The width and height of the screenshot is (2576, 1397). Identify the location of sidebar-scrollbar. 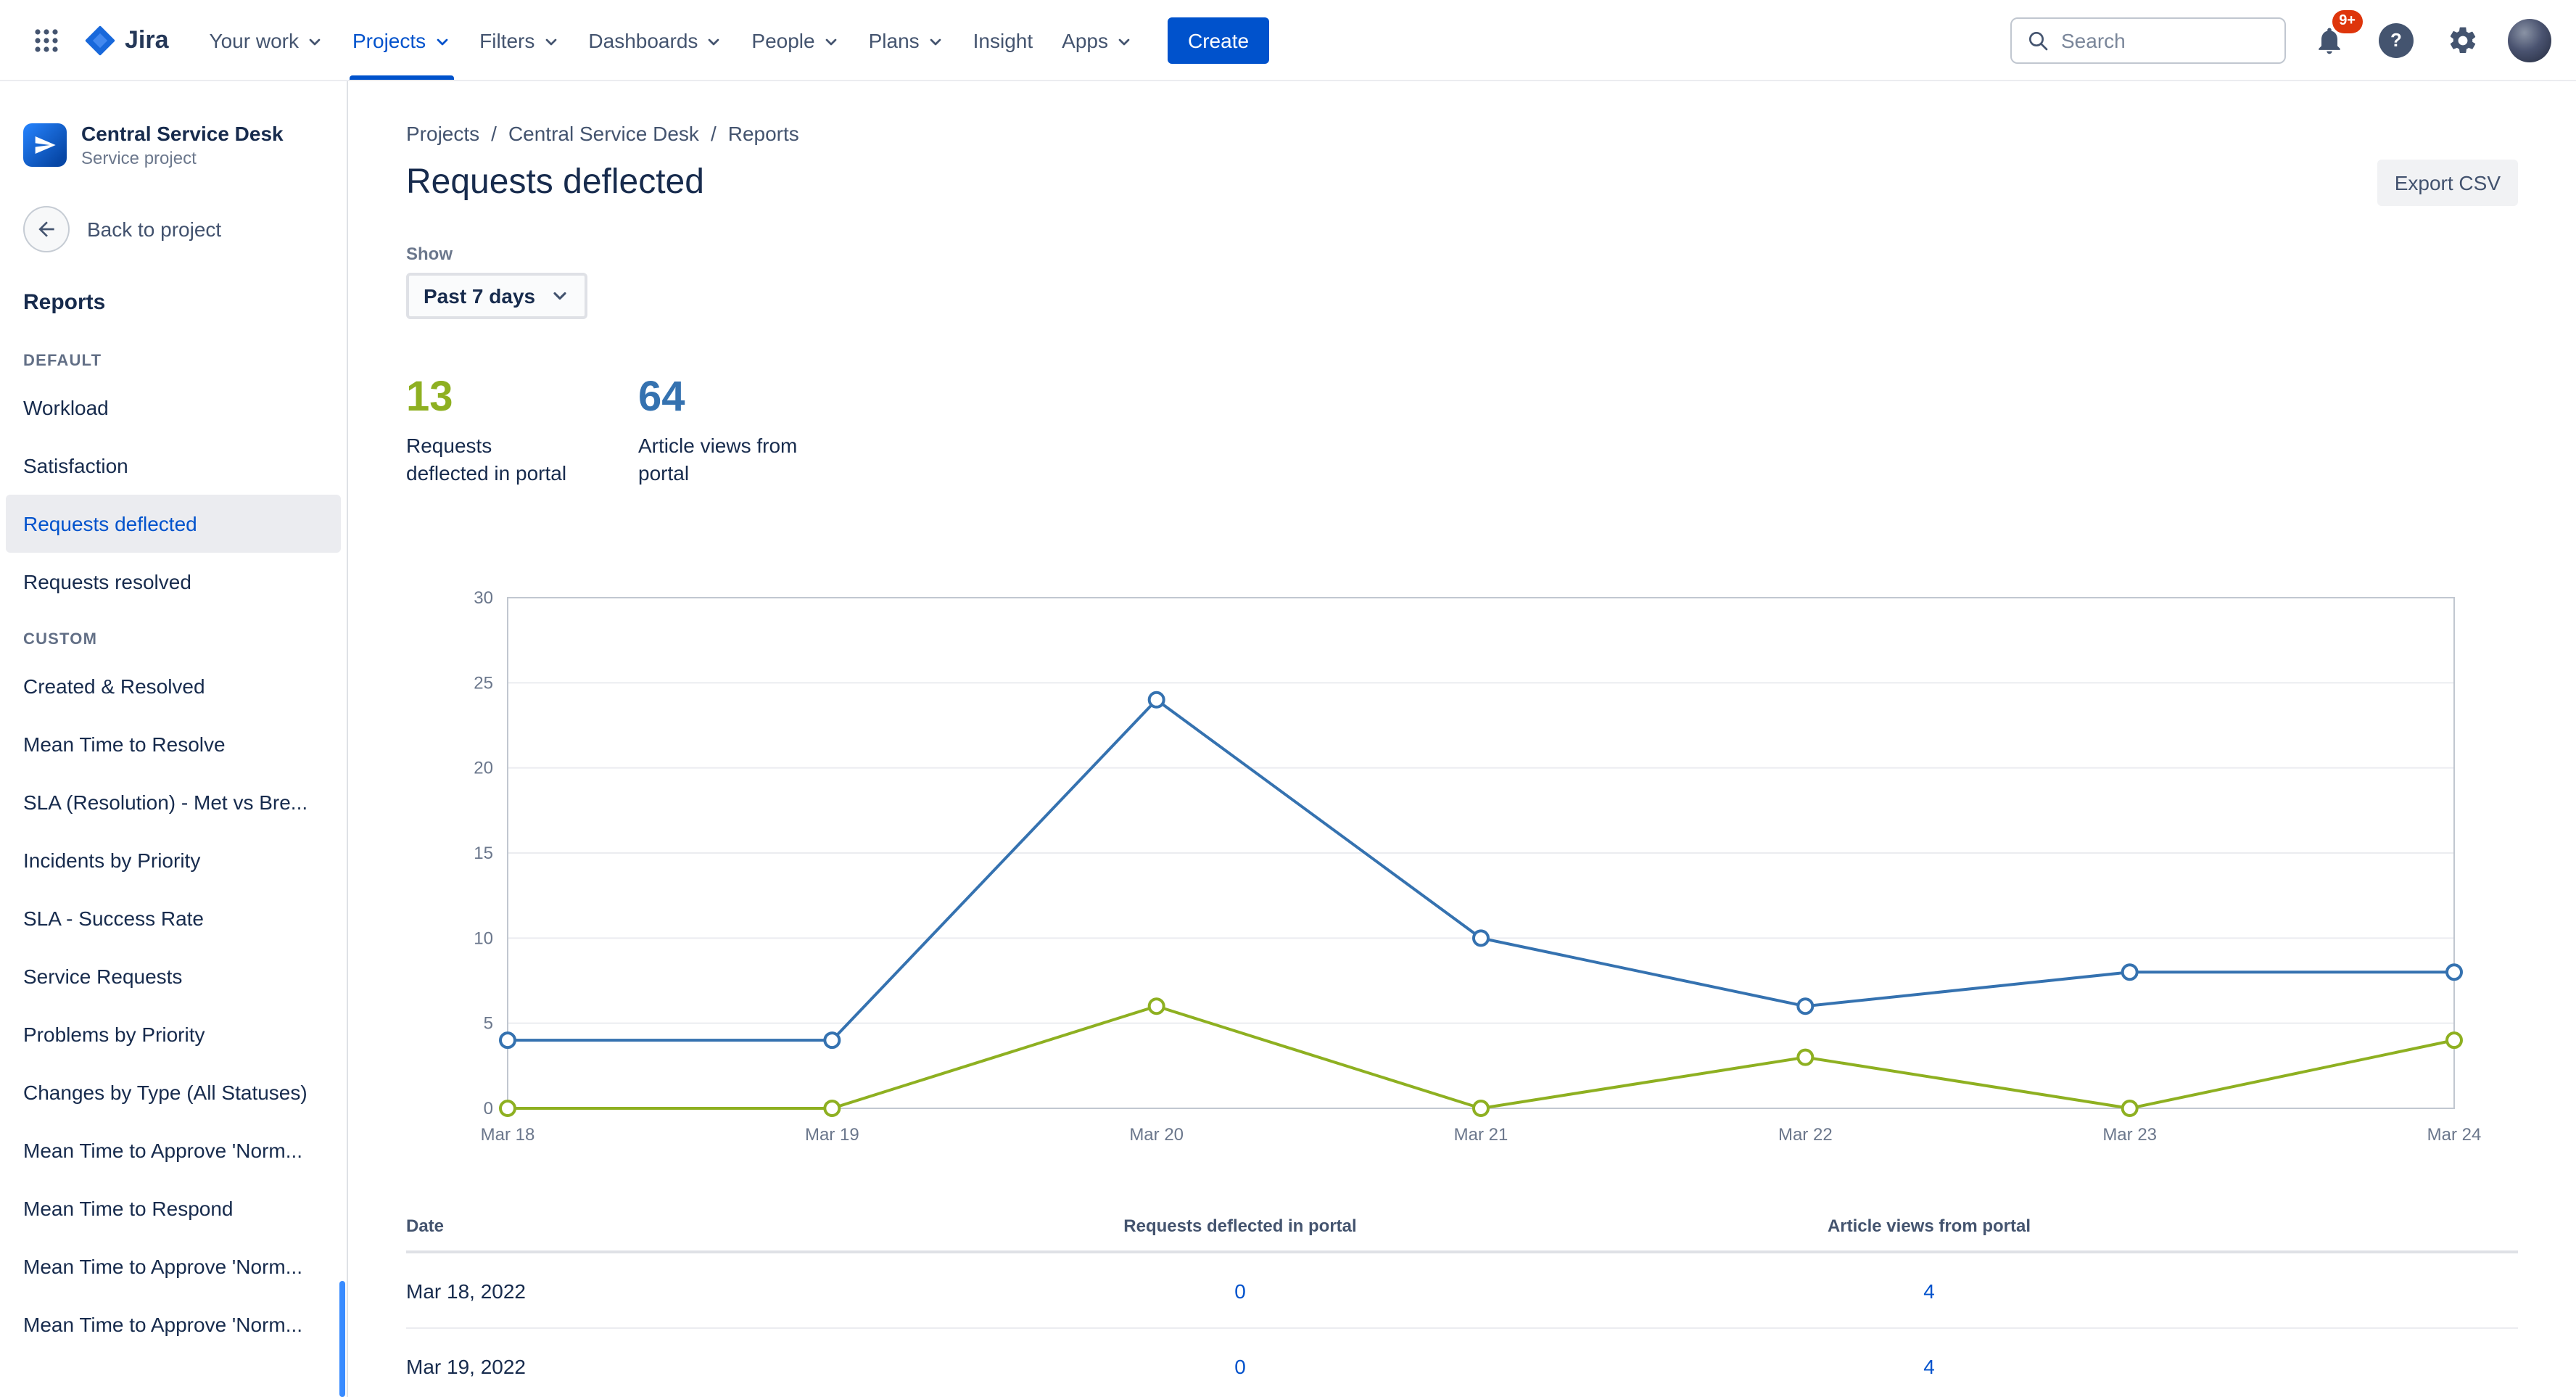
(342, 1339).